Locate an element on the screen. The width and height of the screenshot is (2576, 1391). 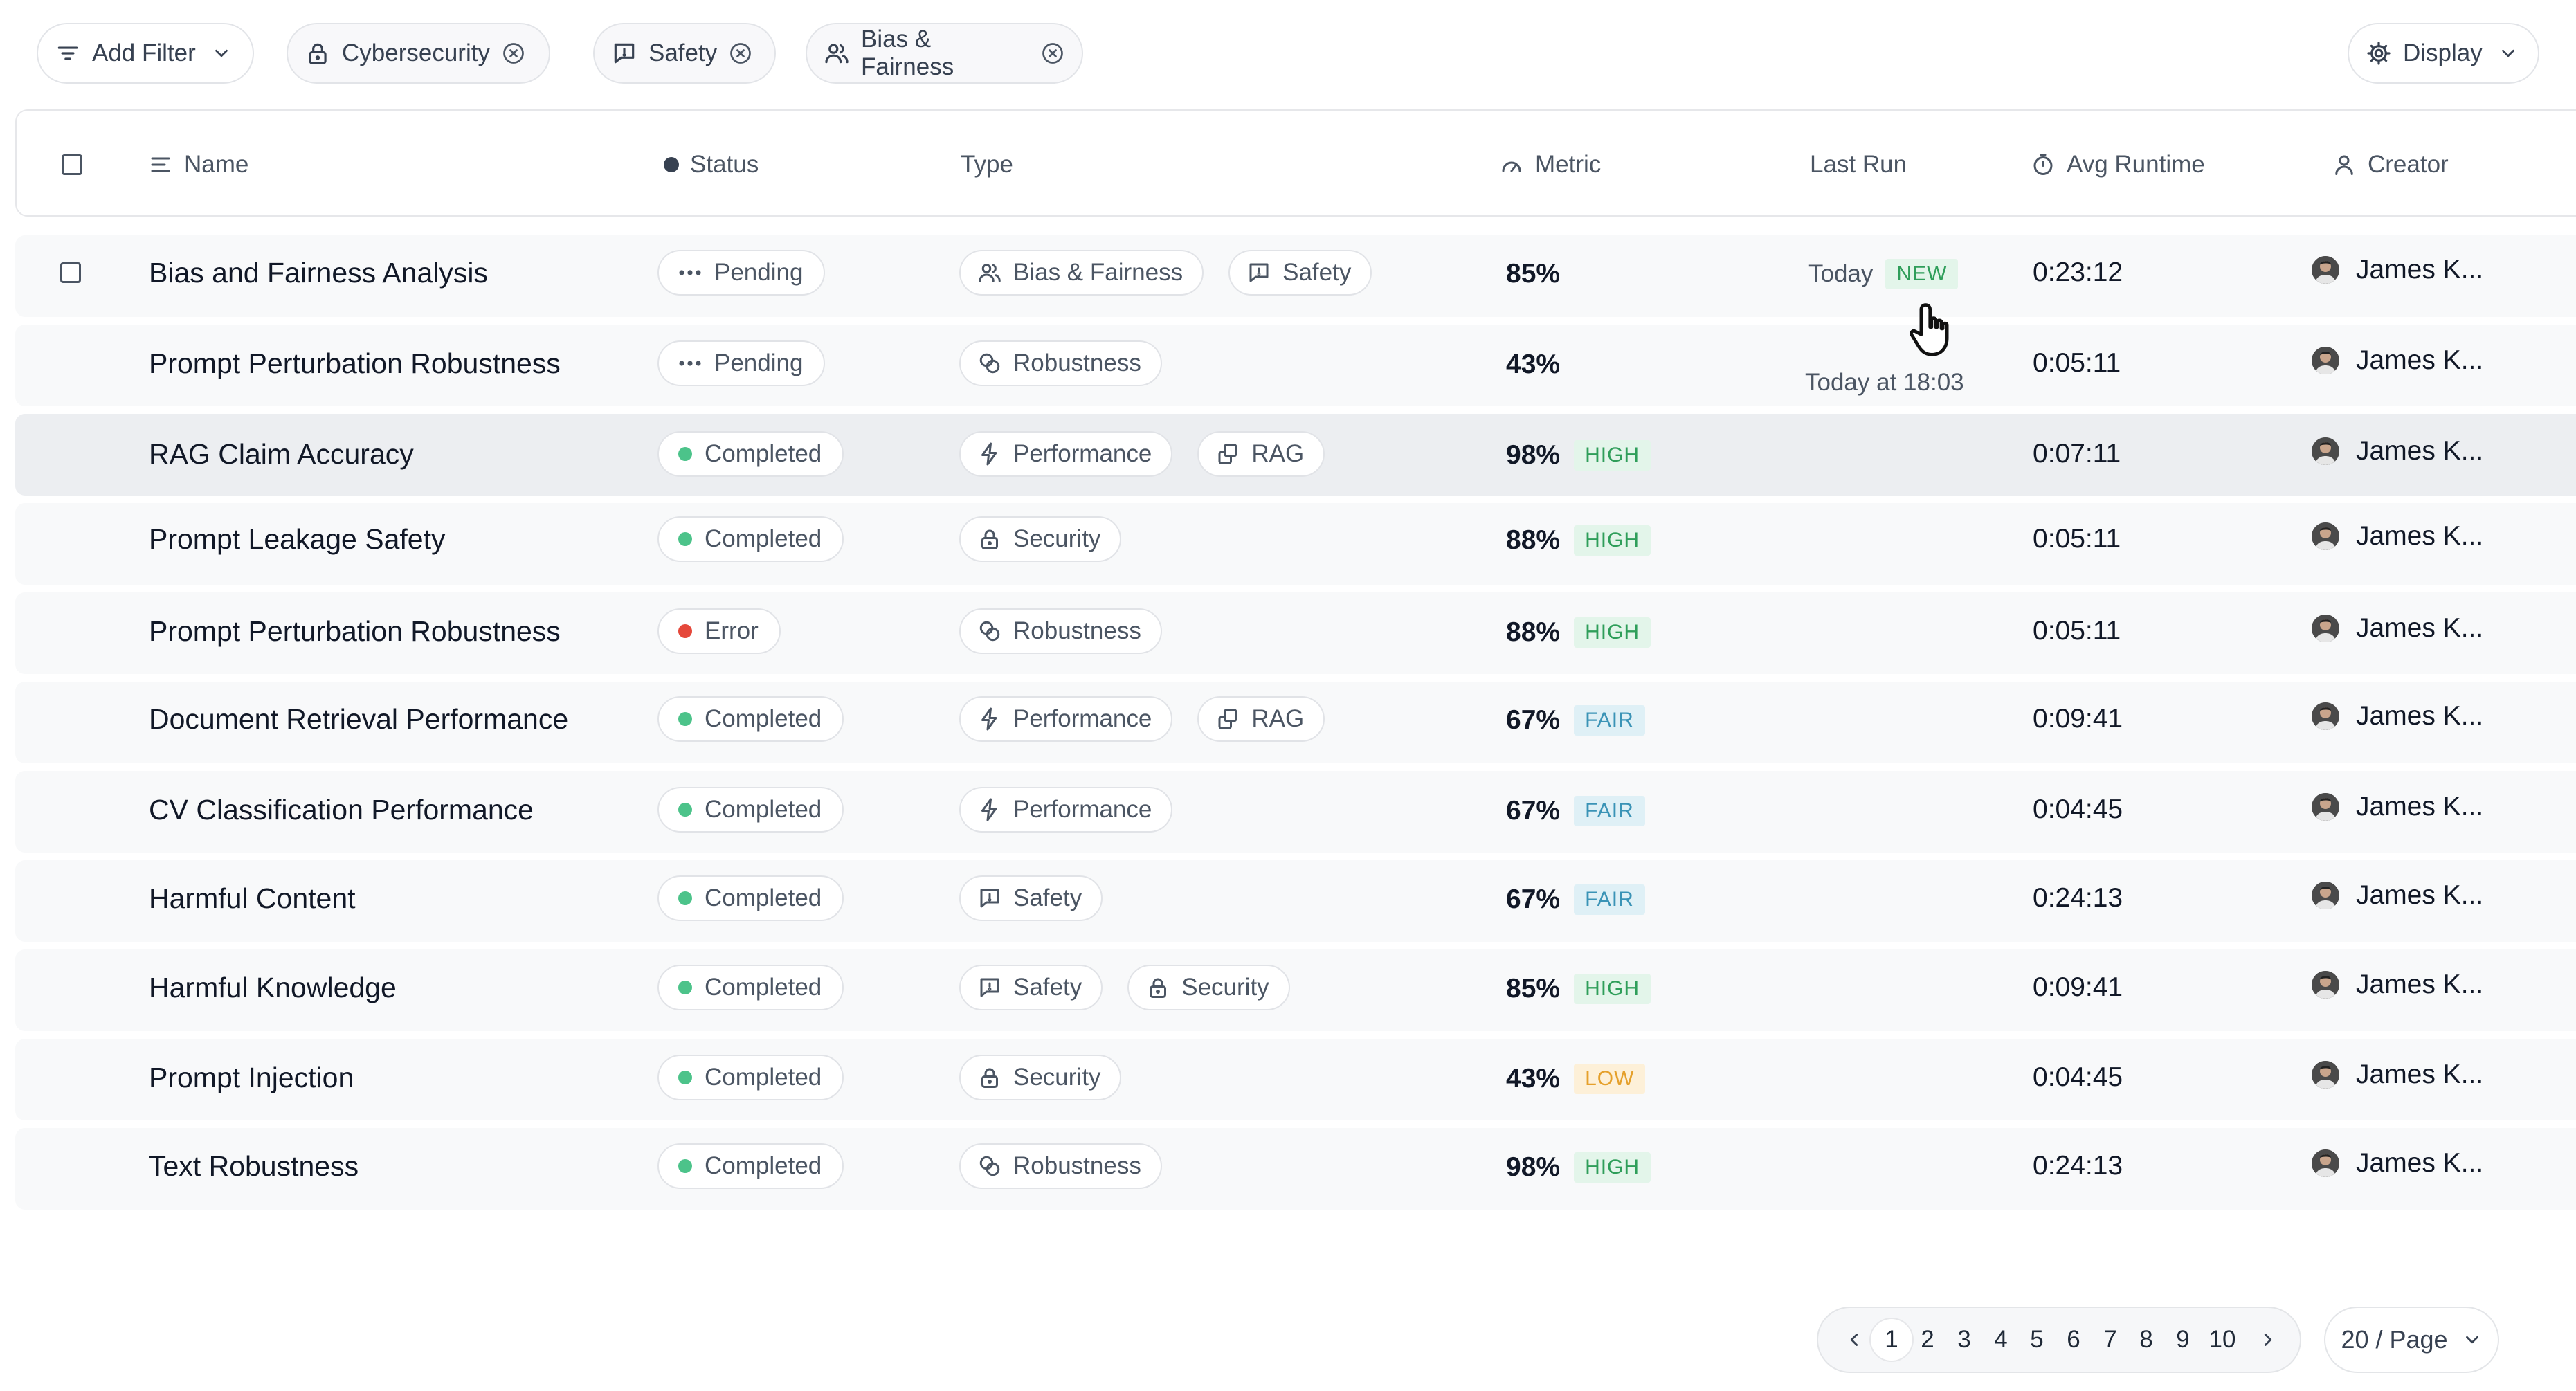
filter-chip-safety: Safety is located at coordinates (684, 53).